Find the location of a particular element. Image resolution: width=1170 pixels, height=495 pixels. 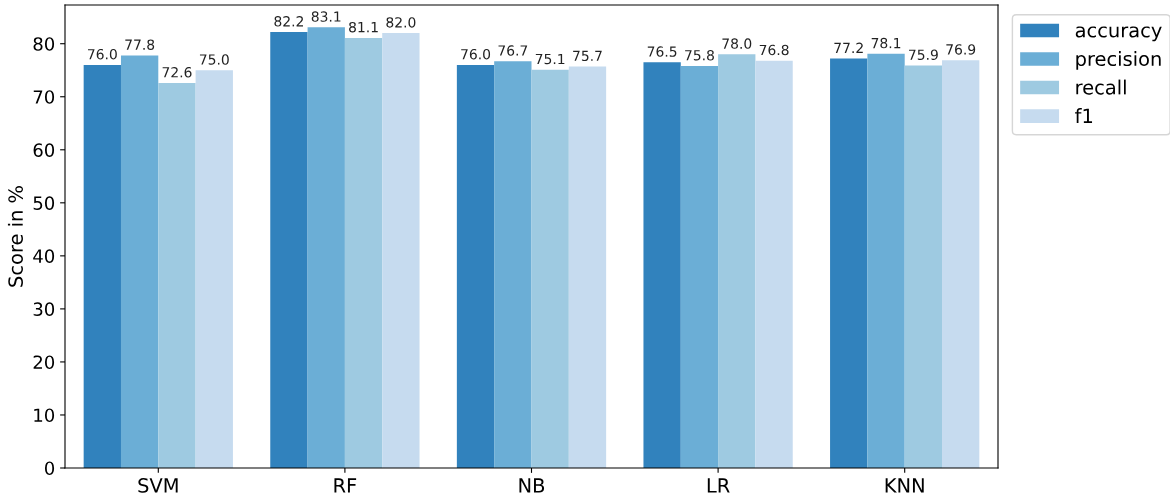

data-label: 76.7 is located at coordinates (513, 50).